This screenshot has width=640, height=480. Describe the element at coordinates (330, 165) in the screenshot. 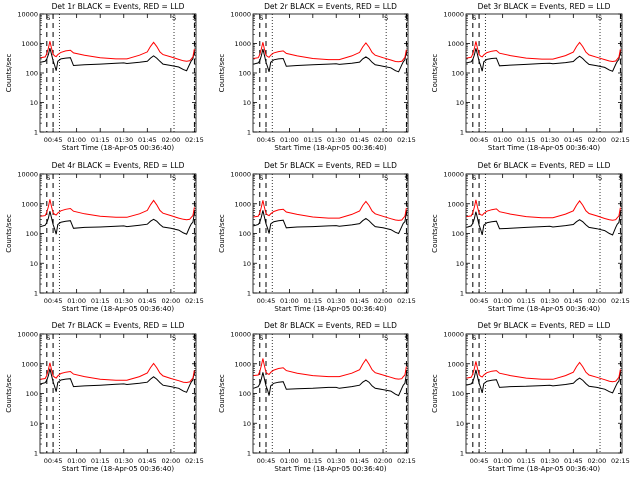

I see `chart-title: Det 5r BLACK = Events, RED = LLD` at that location.